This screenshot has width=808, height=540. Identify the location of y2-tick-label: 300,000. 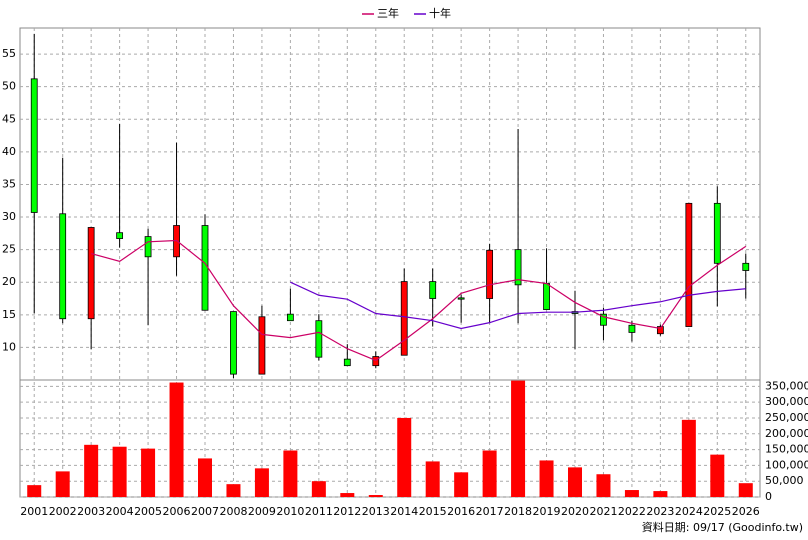
(786, 401).